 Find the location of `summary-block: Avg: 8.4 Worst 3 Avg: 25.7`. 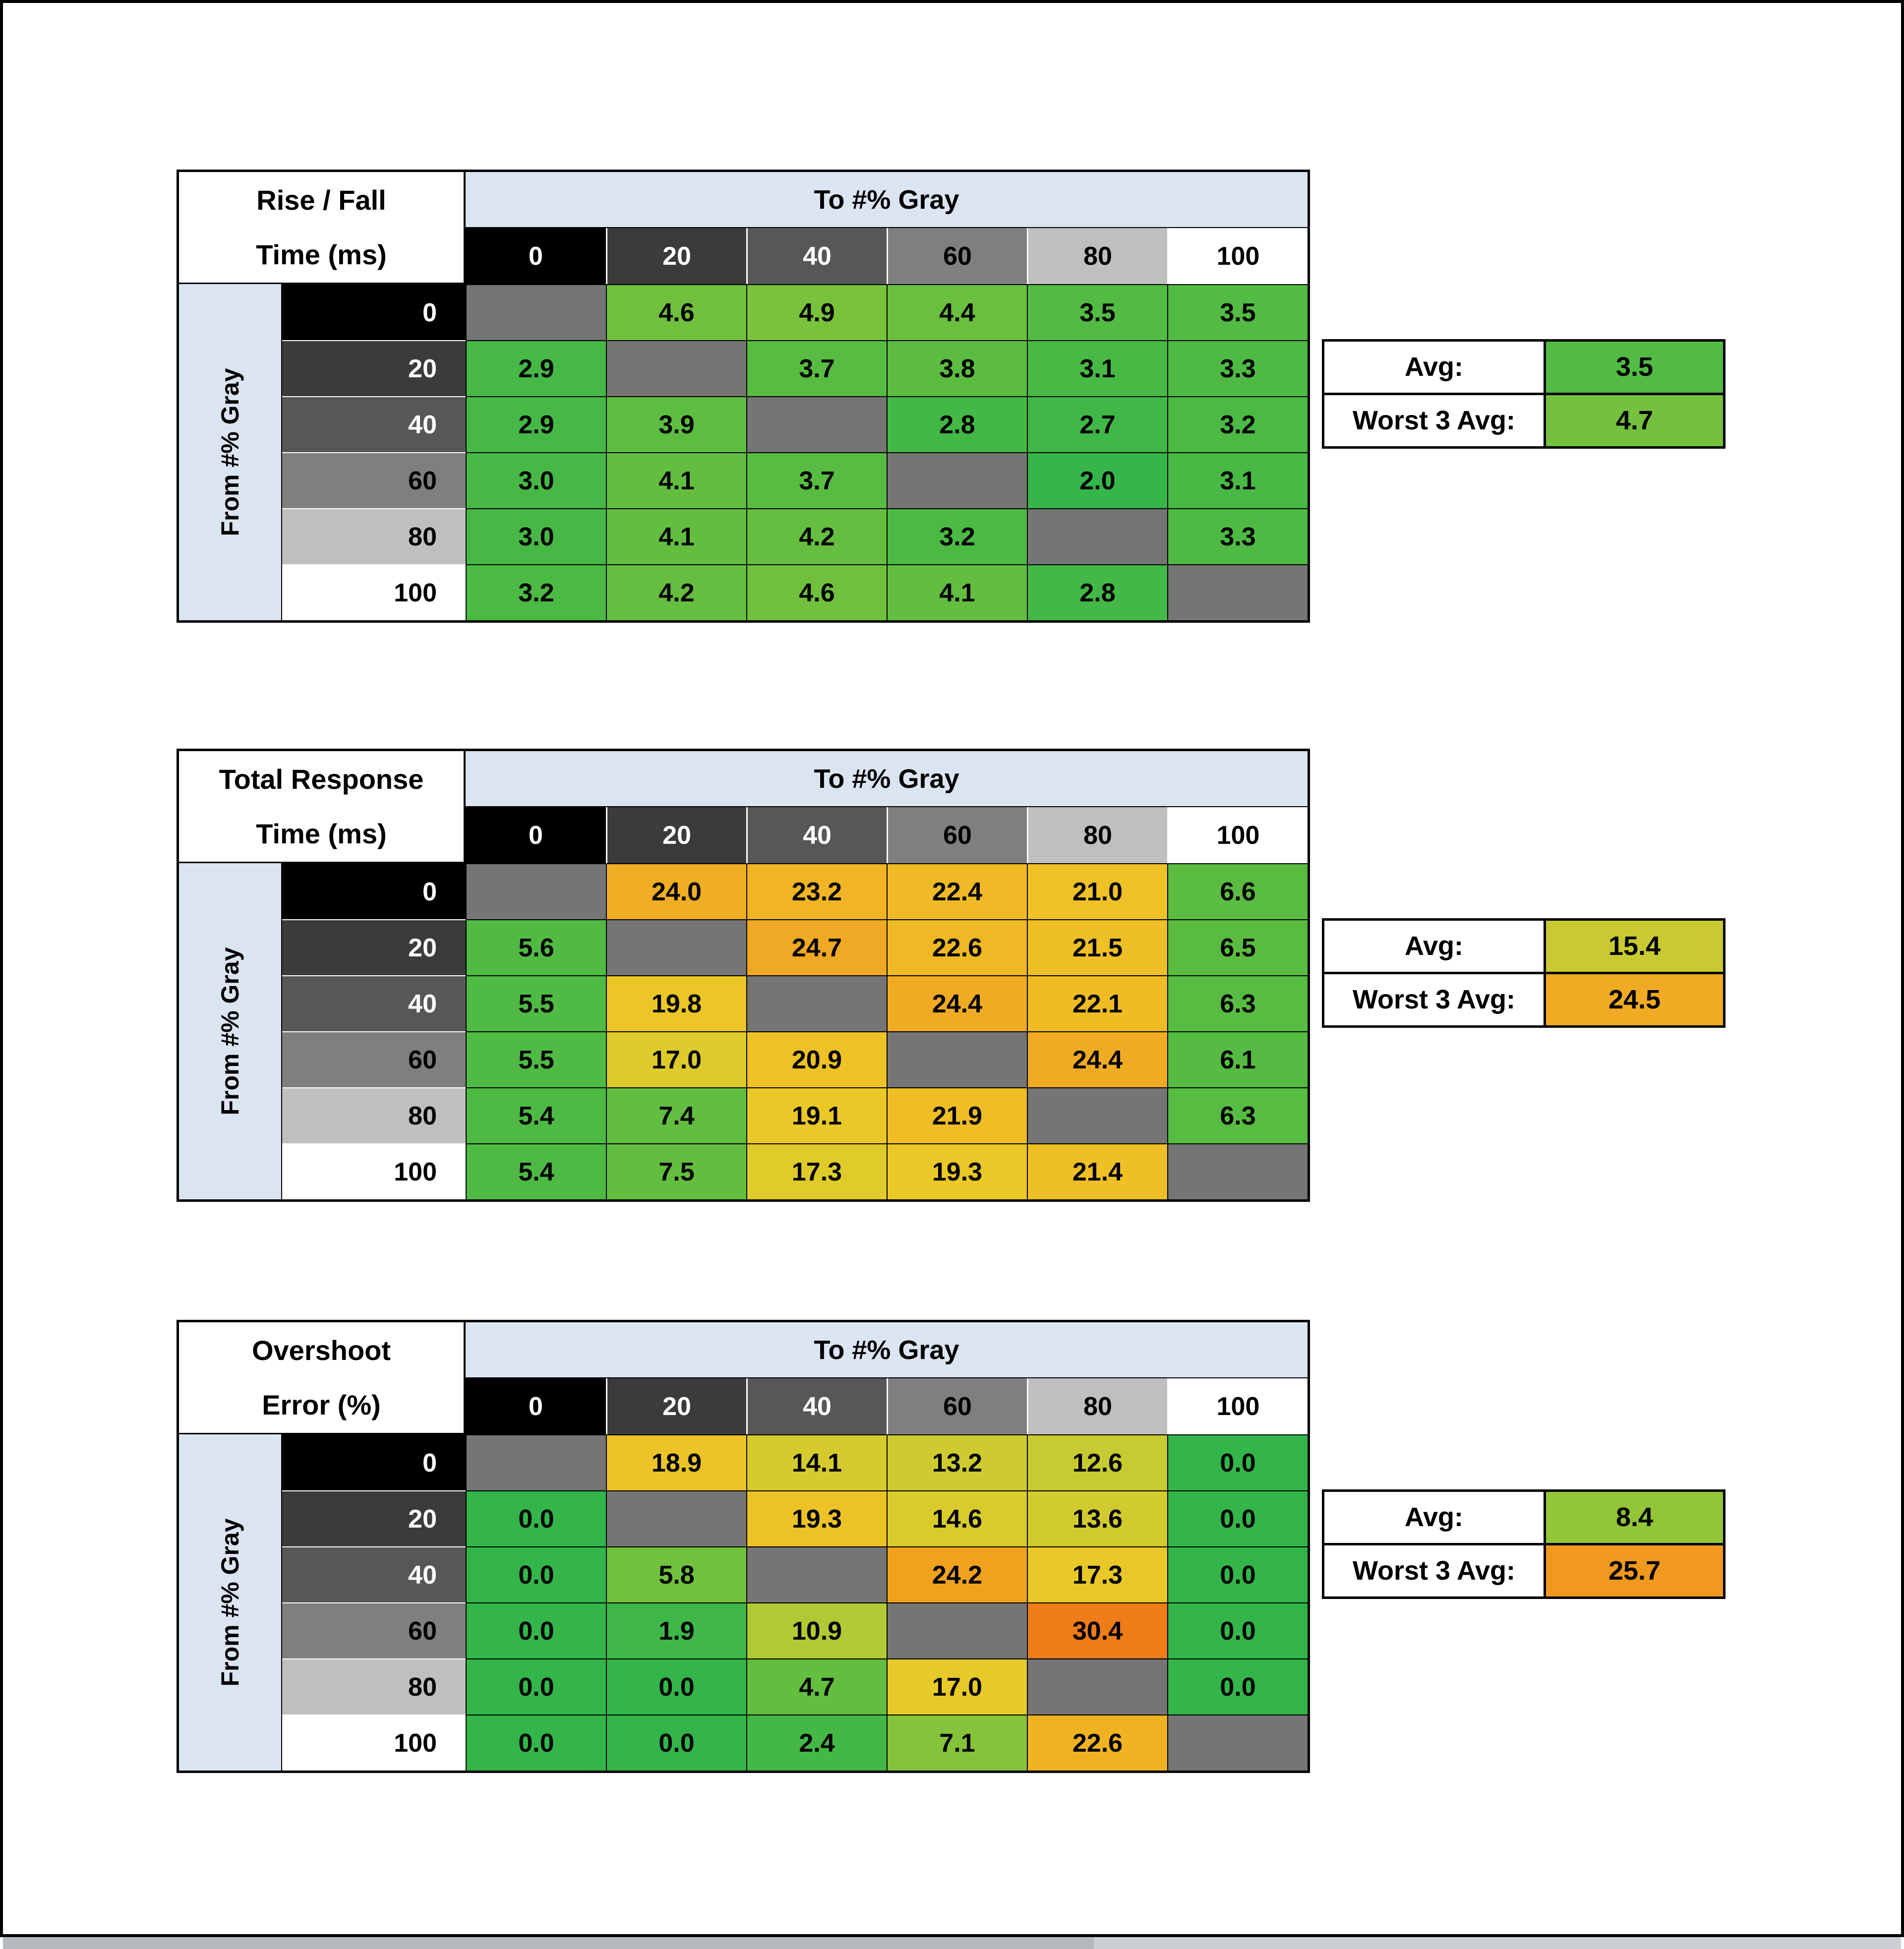

summary-block: Avg: 8.4 Worst 3 Avg: 25.7 is located at coordinates (1524, 1544).